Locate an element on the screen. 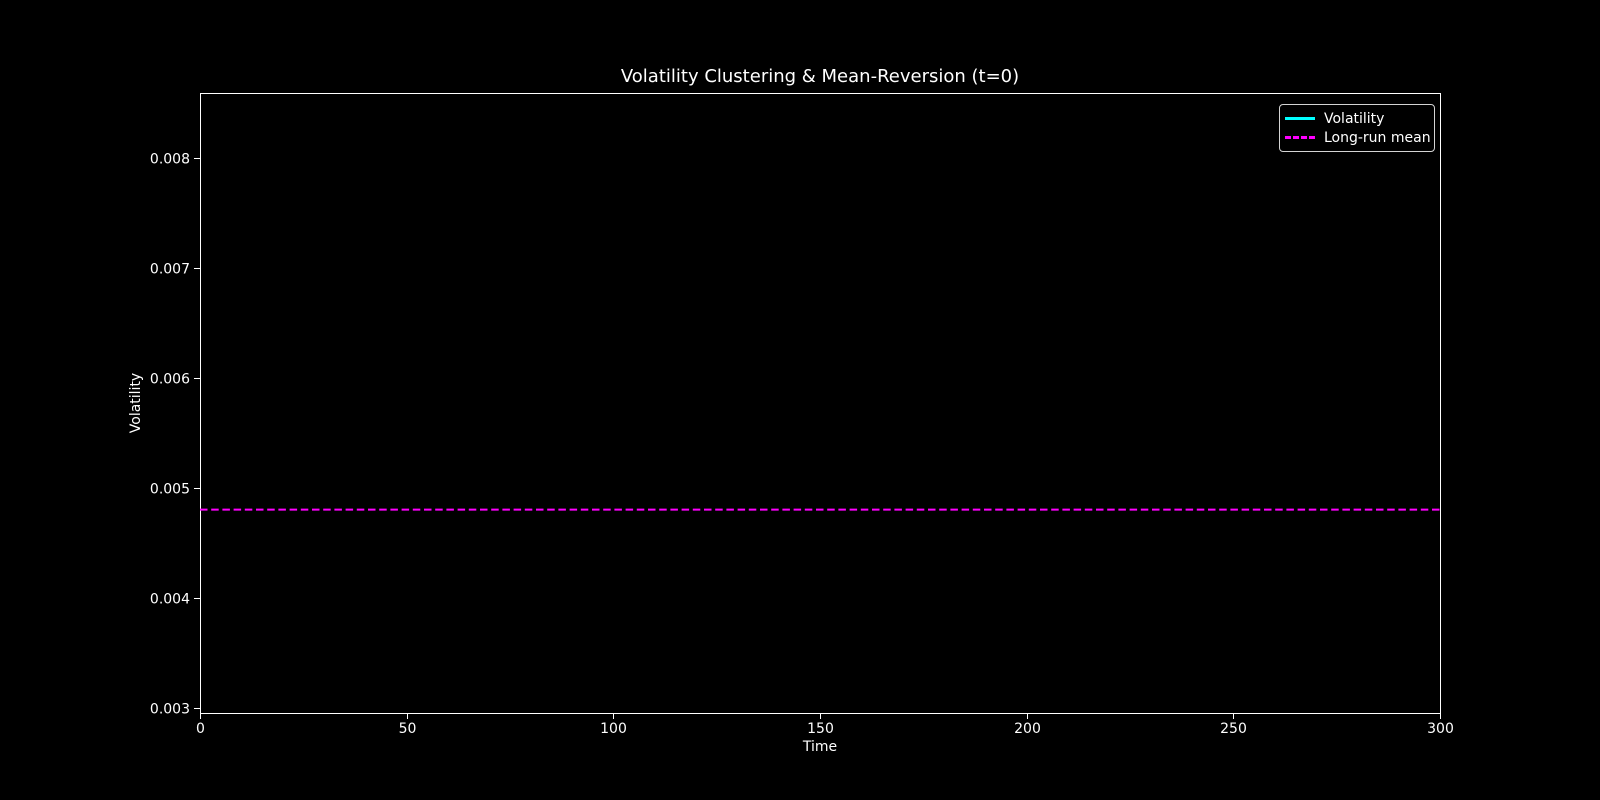  legend-item-volatility: Volatility is located at coordinates (1356, 118).